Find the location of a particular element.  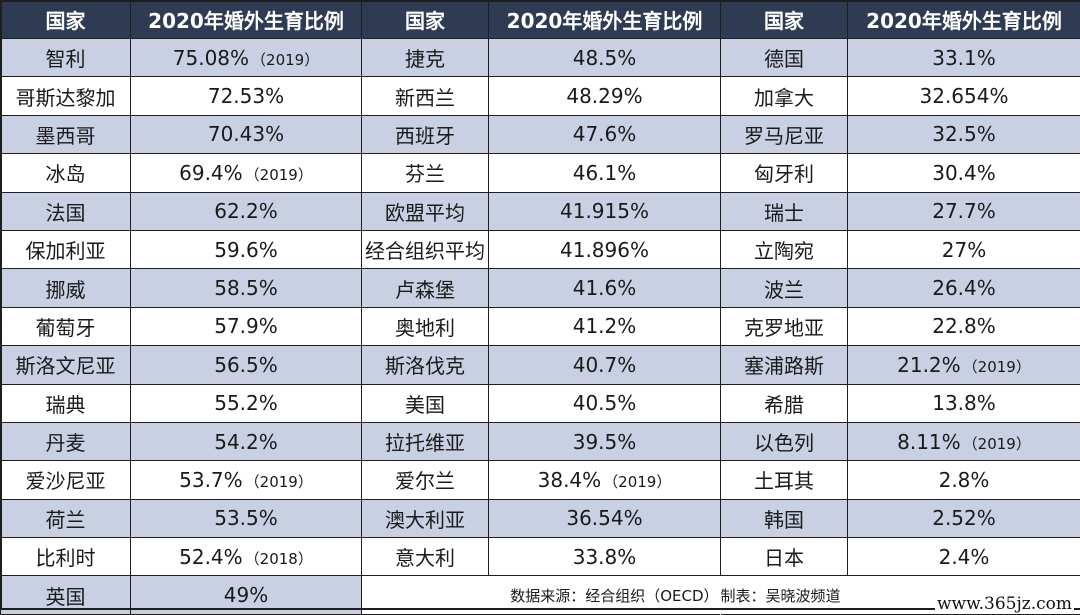

country-cell: 荷兰 is located at coordinates (66, 518).